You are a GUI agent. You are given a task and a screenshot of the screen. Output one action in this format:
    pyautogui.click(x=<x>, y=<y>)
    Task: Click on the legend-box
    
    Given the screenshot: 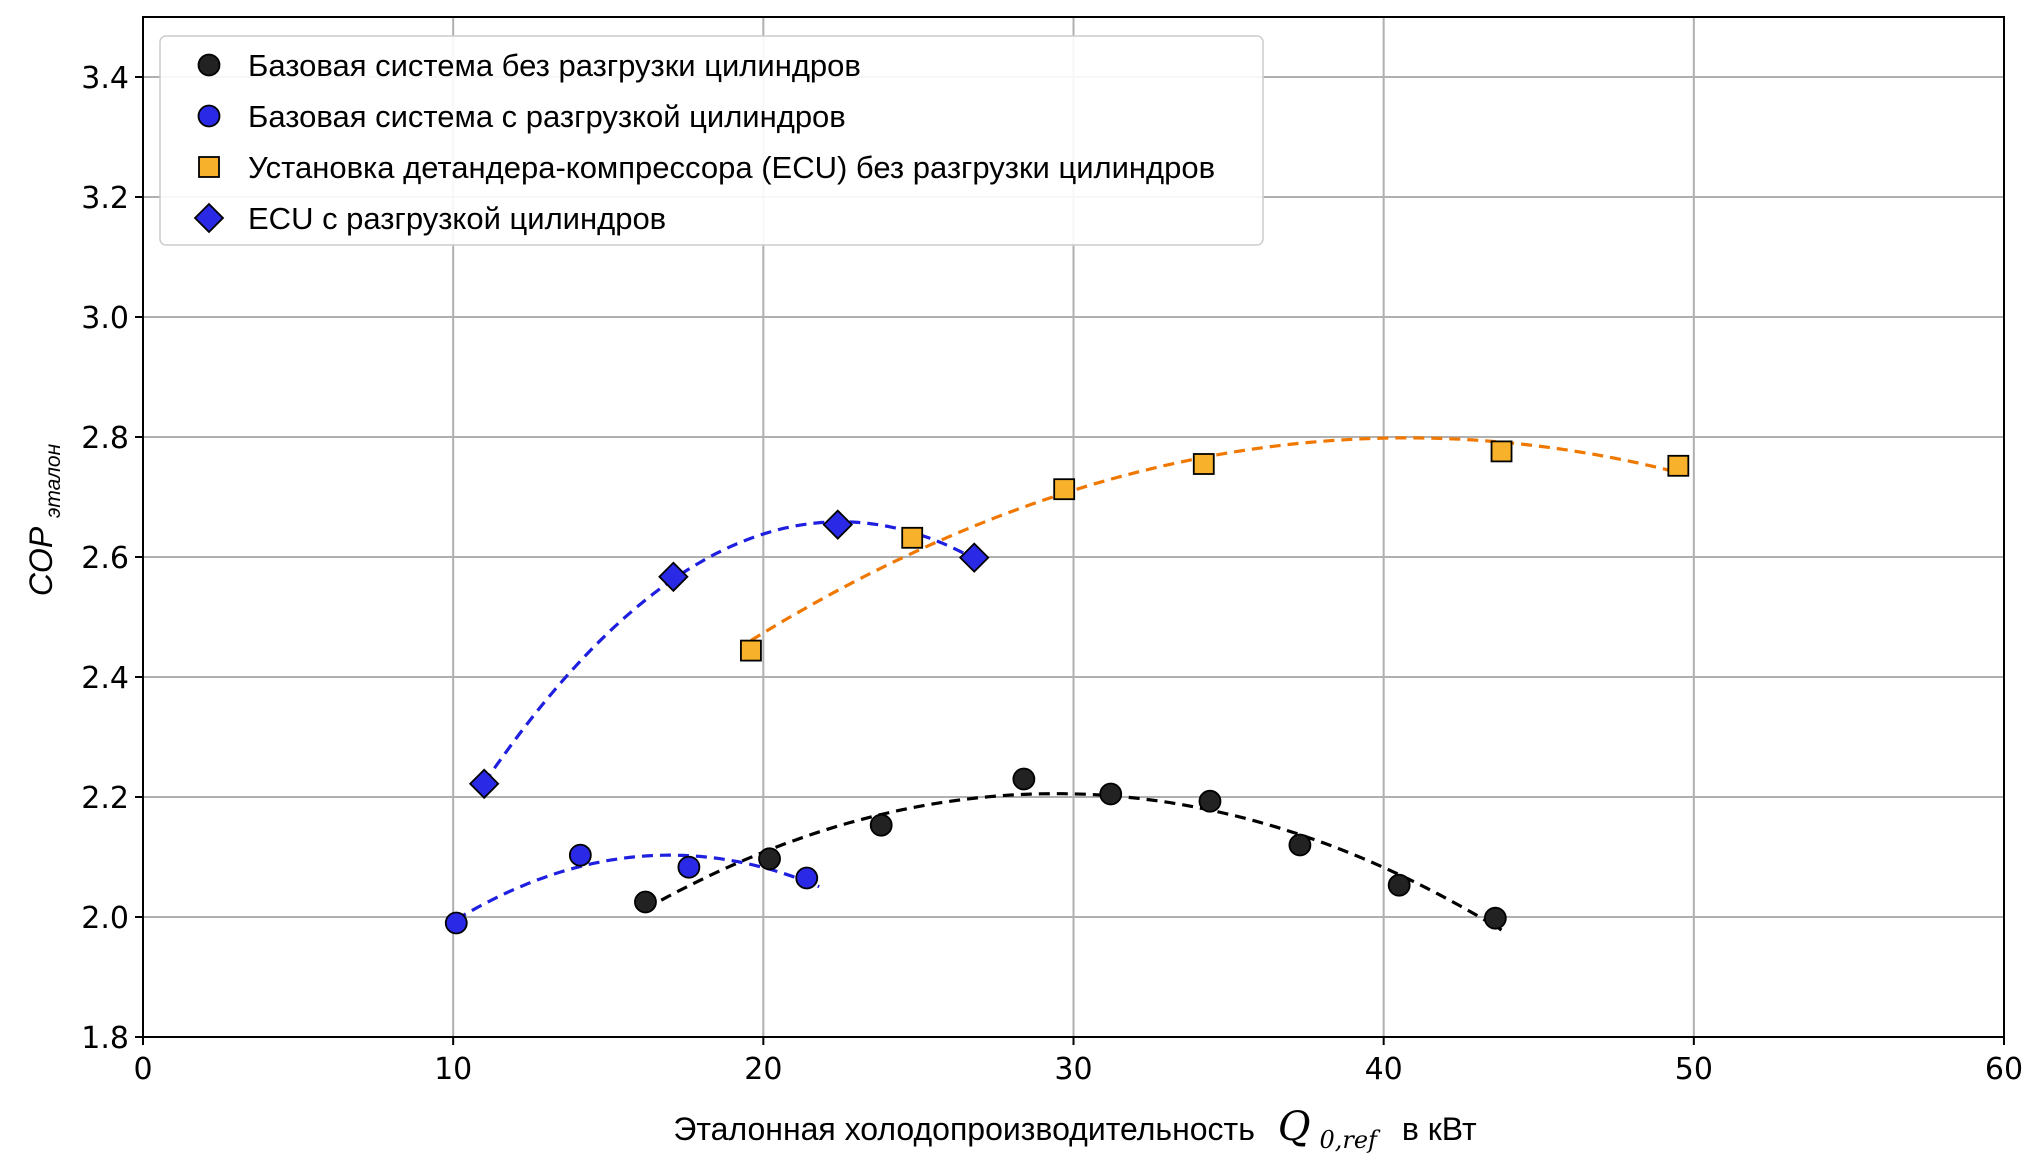 What is the action you would take?
    pyautogui.click(x=711, y=140)
    